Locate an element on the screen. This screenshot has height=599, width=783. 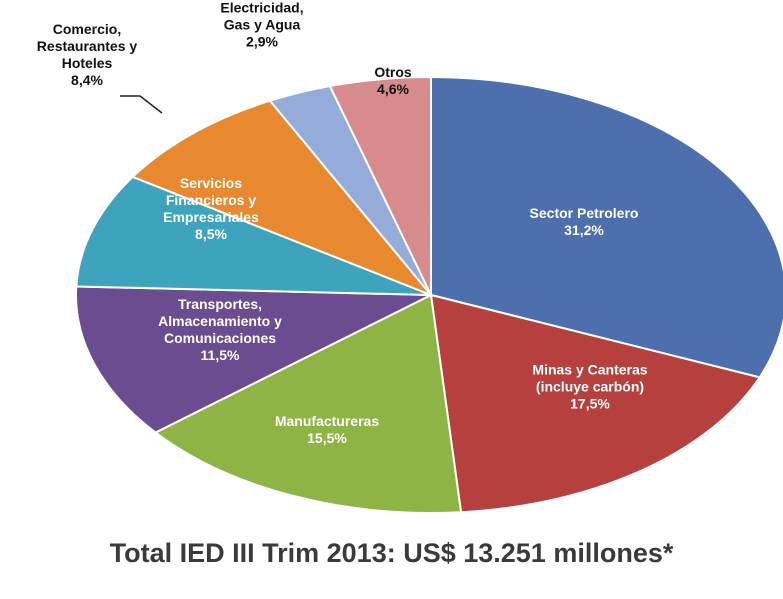
slice-label: Minas y Canteras (incluye carbón) 17,5% is located at coordinates (589, 387).